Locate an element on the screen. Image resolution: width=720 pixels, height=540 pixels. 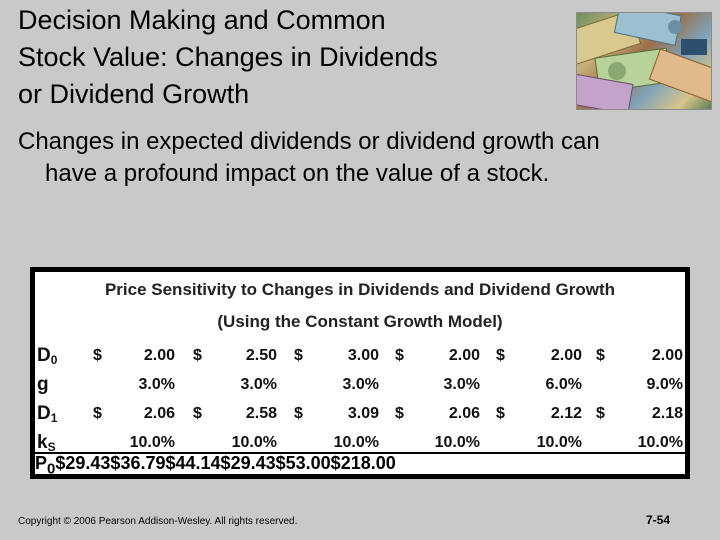
row-label: kS is located at coordinates (46, 443).